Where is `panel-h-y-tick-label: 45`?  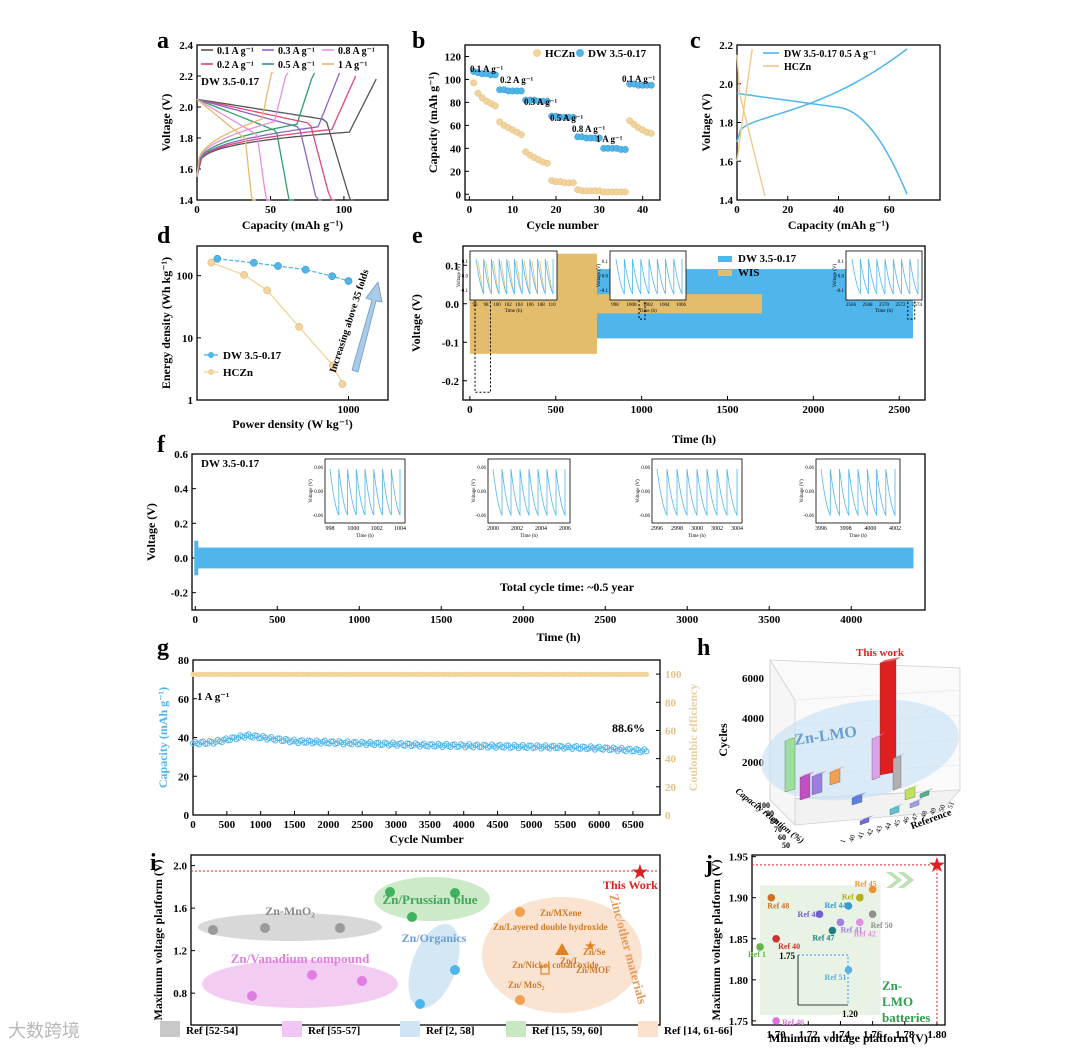 panel-h-y-tick-label: 45 is located at coordinates (897, 823).